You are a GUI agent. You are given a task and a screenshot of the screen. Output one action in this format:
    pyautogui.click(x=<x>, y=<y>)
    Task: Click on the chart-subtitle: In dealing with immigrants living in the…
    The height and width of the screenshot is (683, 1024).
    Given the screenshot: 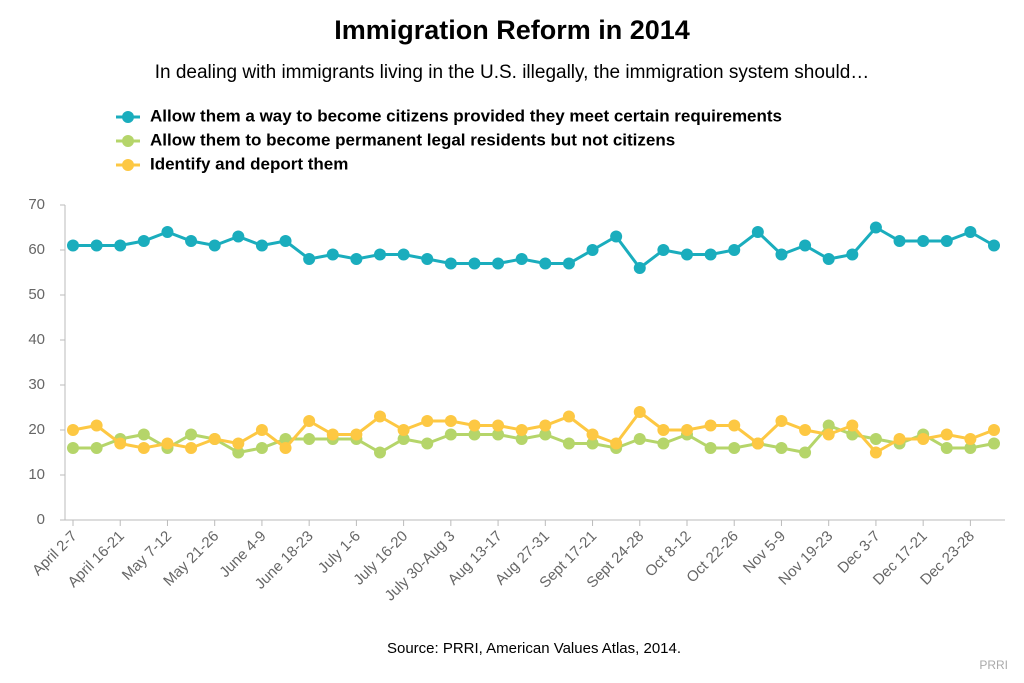 What is the action you would take?
    pyautogui.click(x=512, y=72)
    